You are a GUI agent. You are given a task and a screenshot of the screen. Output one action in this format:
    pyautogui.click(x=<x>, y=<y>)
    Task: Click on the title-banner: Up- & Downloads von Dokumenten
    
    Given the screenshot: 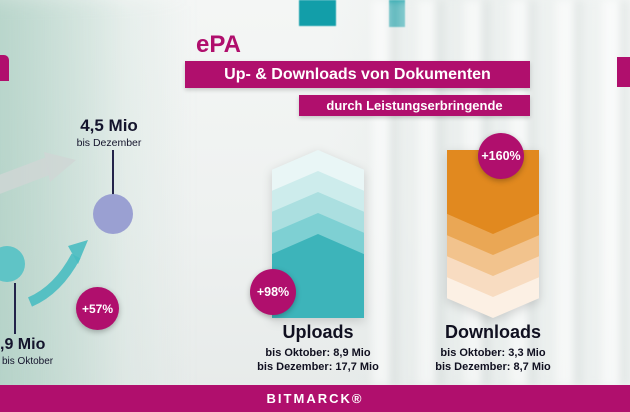 What is the action you would take?
    pyautogui.click(x=357, y=74)
    